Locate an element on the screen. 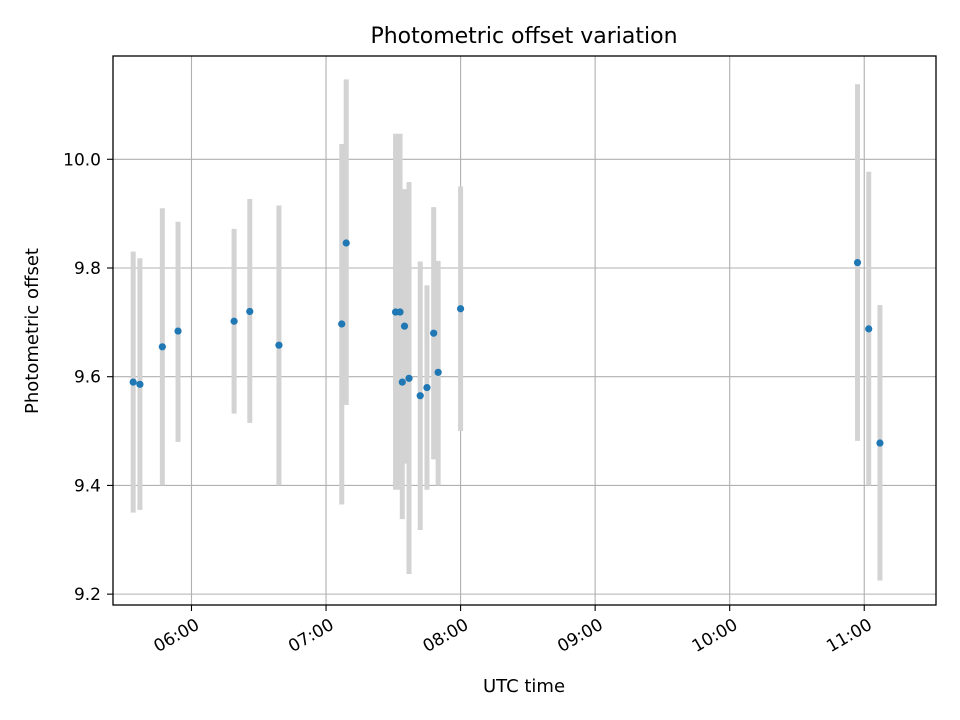  x-axis-label: UTC time is located at coordinates (524, 686).